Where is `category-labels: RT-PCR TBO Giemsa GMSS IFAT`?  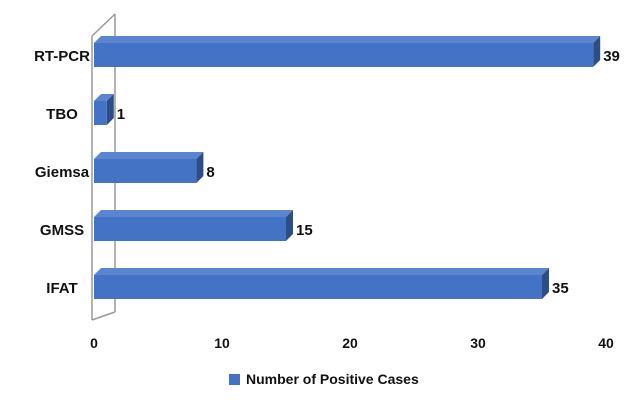 category-labels: RT-PCR TBO Giemsa GMSS IFAT is located at coordinates (62, 172).